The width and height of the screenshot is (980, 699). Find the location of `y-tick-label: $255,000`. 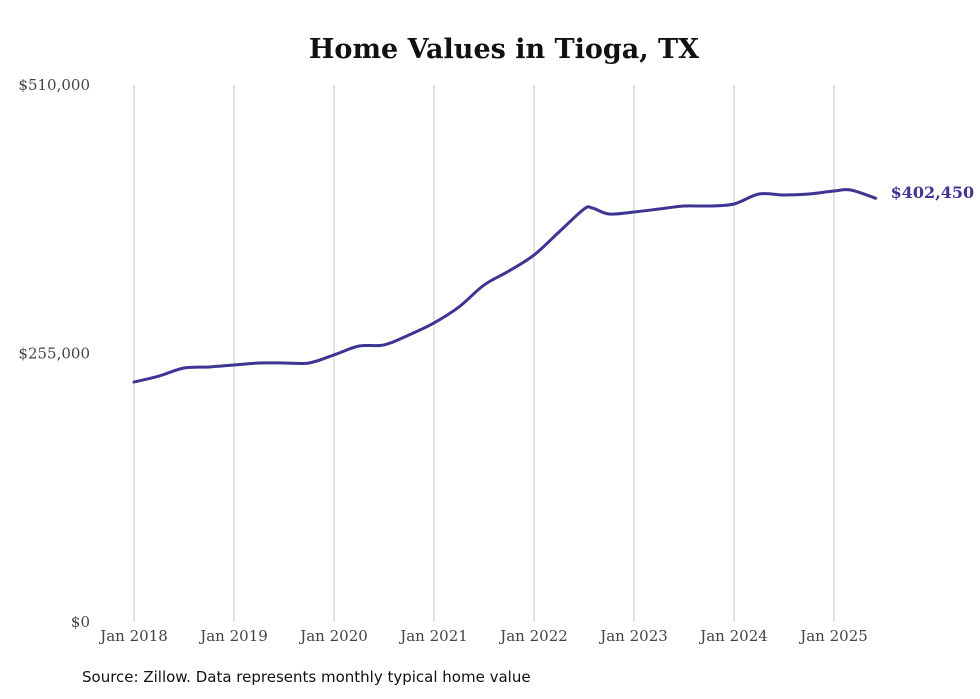

y-tick-label: $255,000 is located at coordinates (54, 354).